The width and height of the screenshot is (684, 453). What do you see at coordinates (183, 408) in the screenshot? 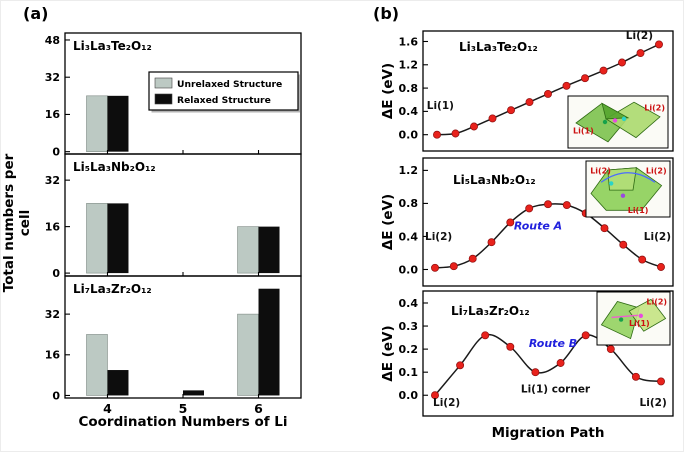
I see `x-tick-label: 5` at bounding box center [183, 408].